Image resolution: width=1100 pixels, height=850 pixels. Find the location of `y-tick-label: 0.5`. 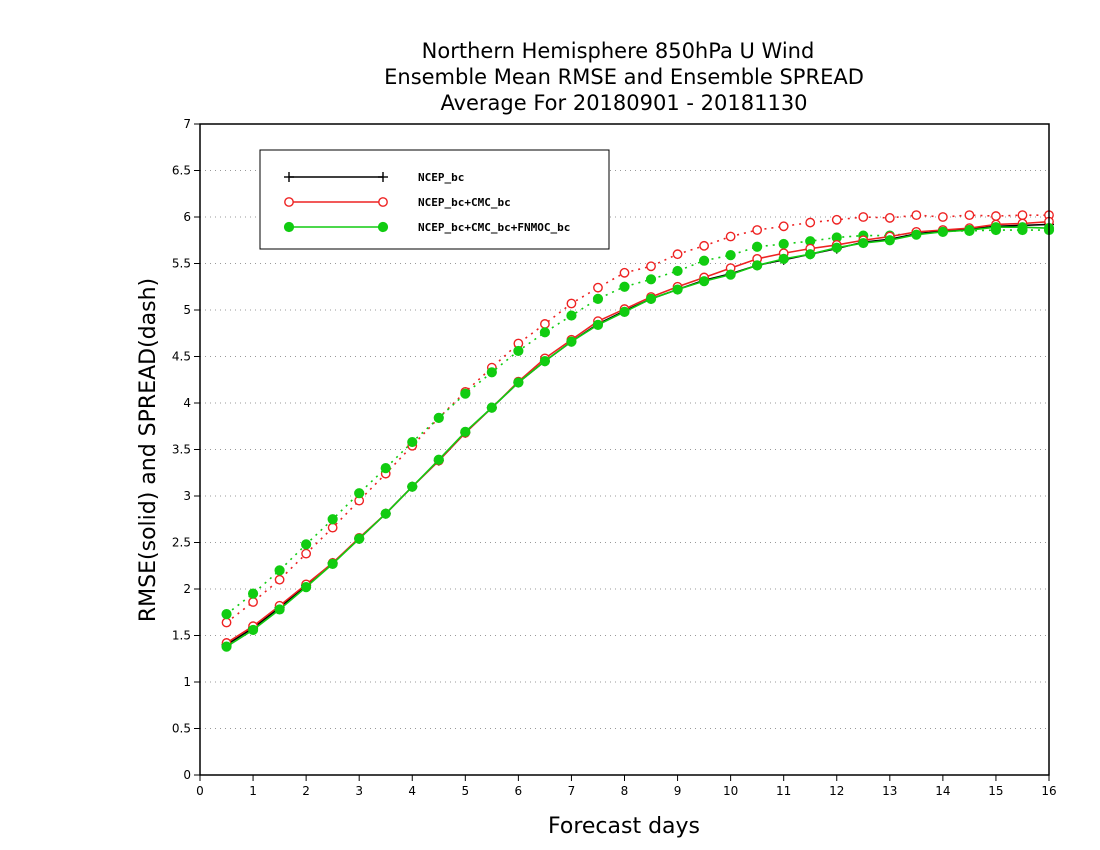

y-tick-label: 0.5 is located at coordinates (181, 729).